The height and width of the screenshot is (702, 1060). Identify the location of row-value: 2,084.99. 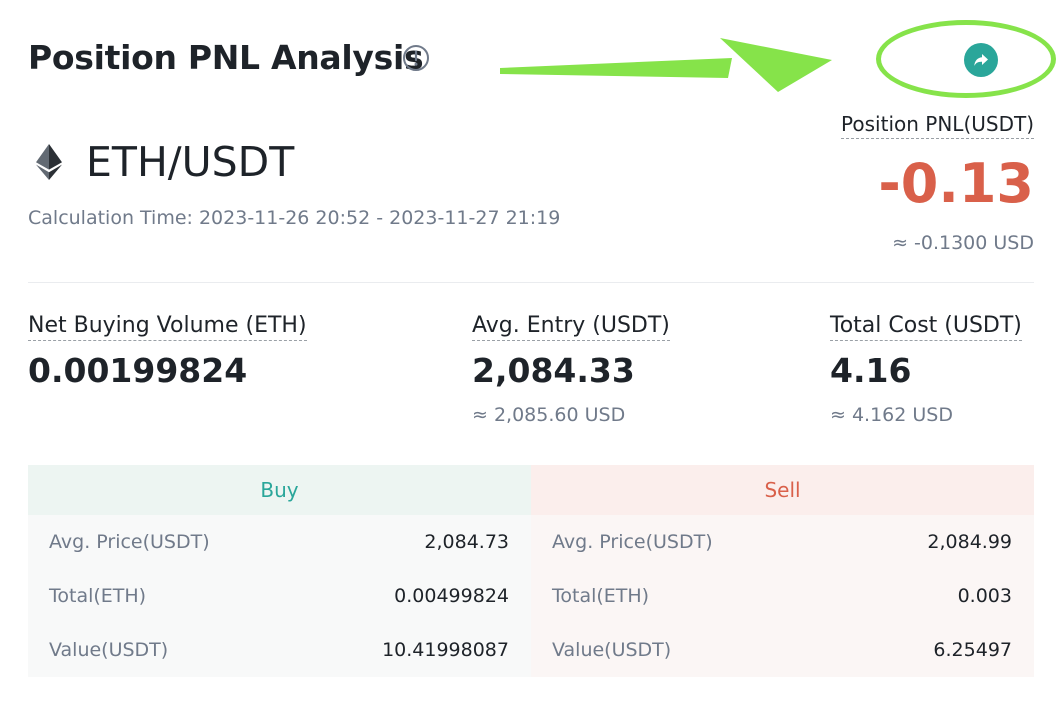
(969, 542).